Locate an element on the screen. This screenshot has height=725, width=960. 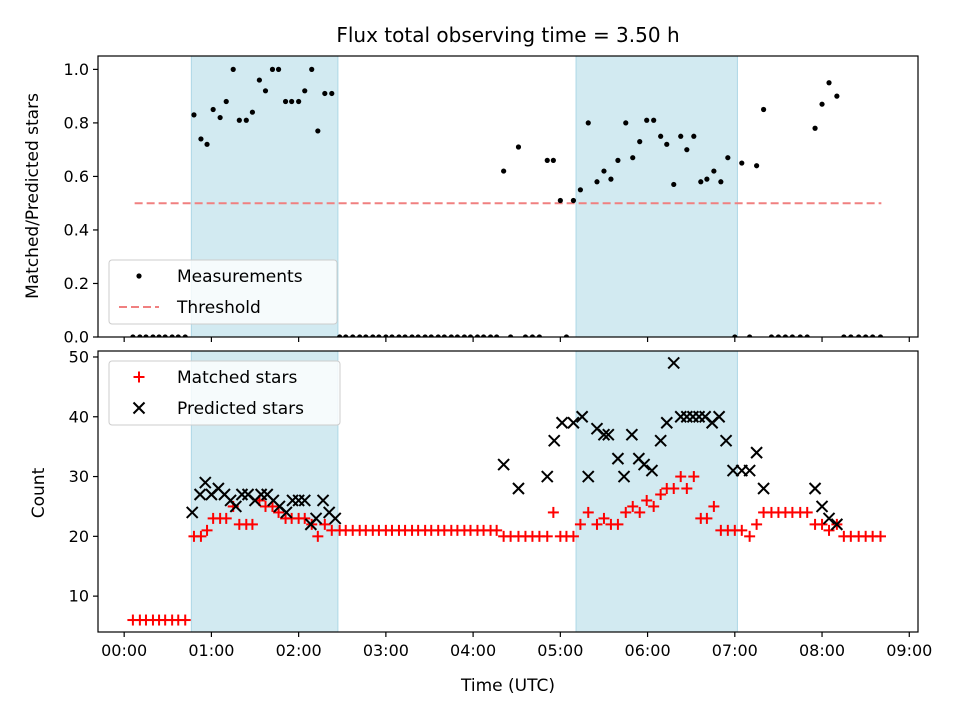
bottom-series-1-point-43-b is located at coordinates (673, 363).